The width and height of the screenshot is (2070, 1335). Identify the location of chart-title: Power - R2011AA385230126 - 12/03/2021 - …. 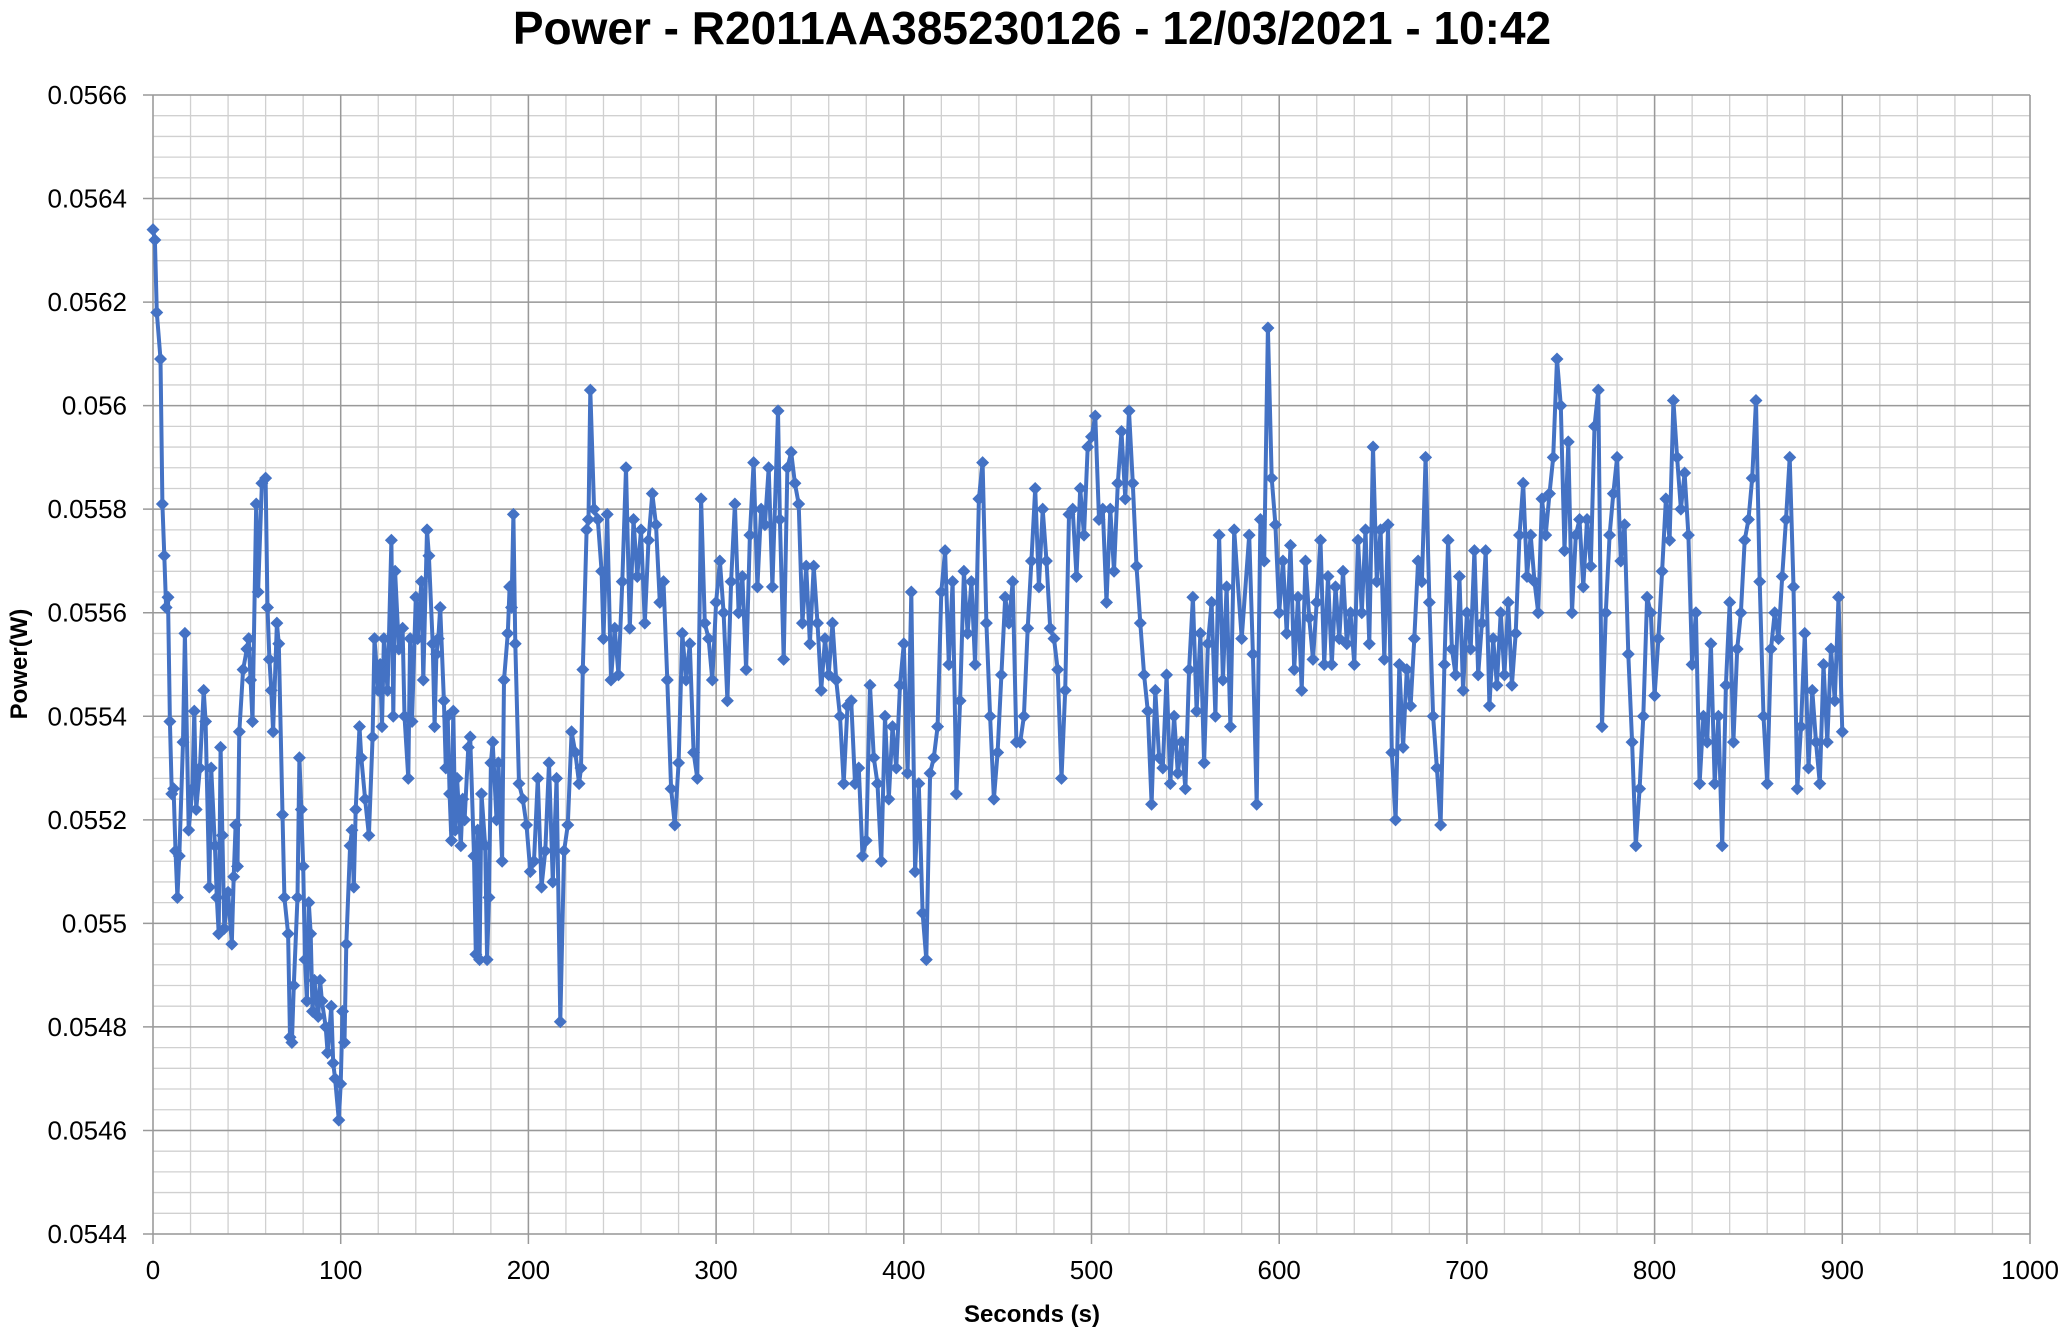
(1032, 28).